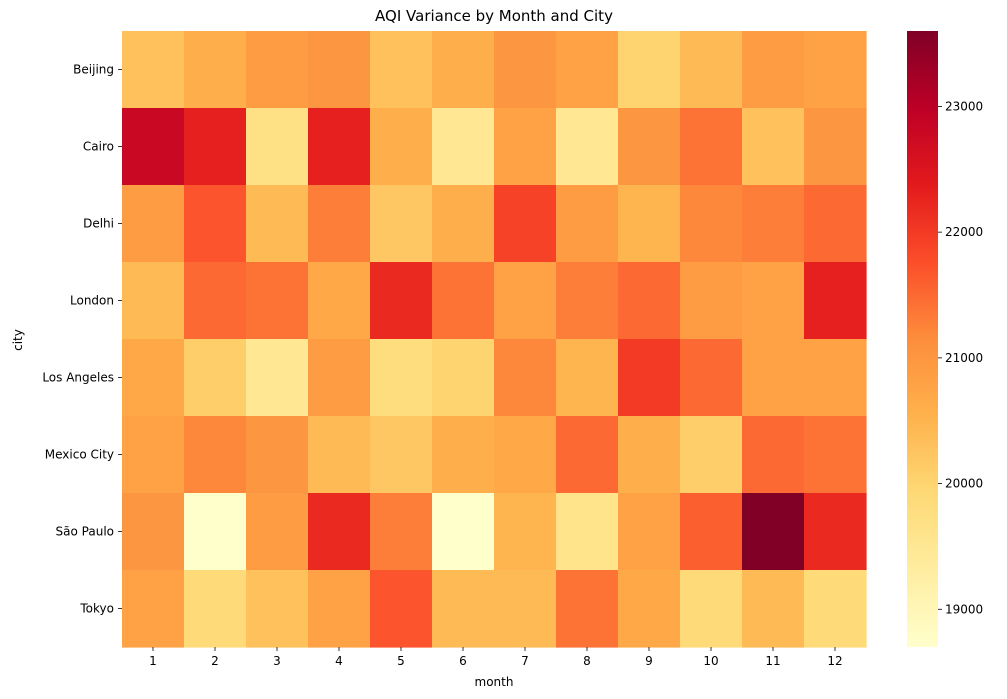  Describe the element at coordinates (153, 661) in the screenshot. I see `x-tick-label: 1` at that location.